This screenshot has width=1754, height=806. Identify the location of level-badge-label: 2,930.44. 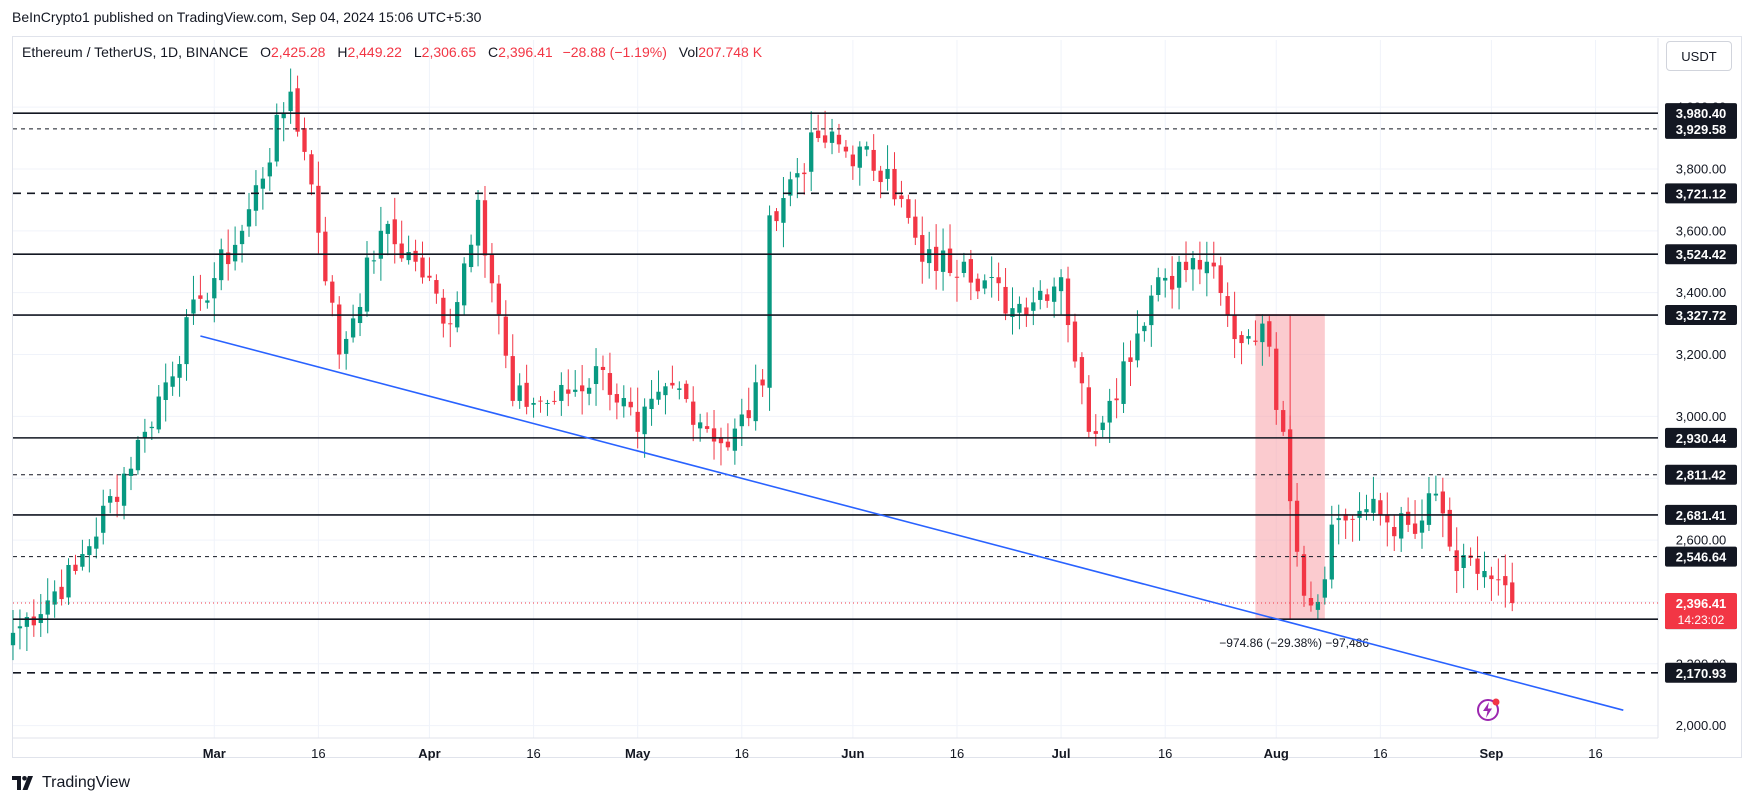
(1701, 438).